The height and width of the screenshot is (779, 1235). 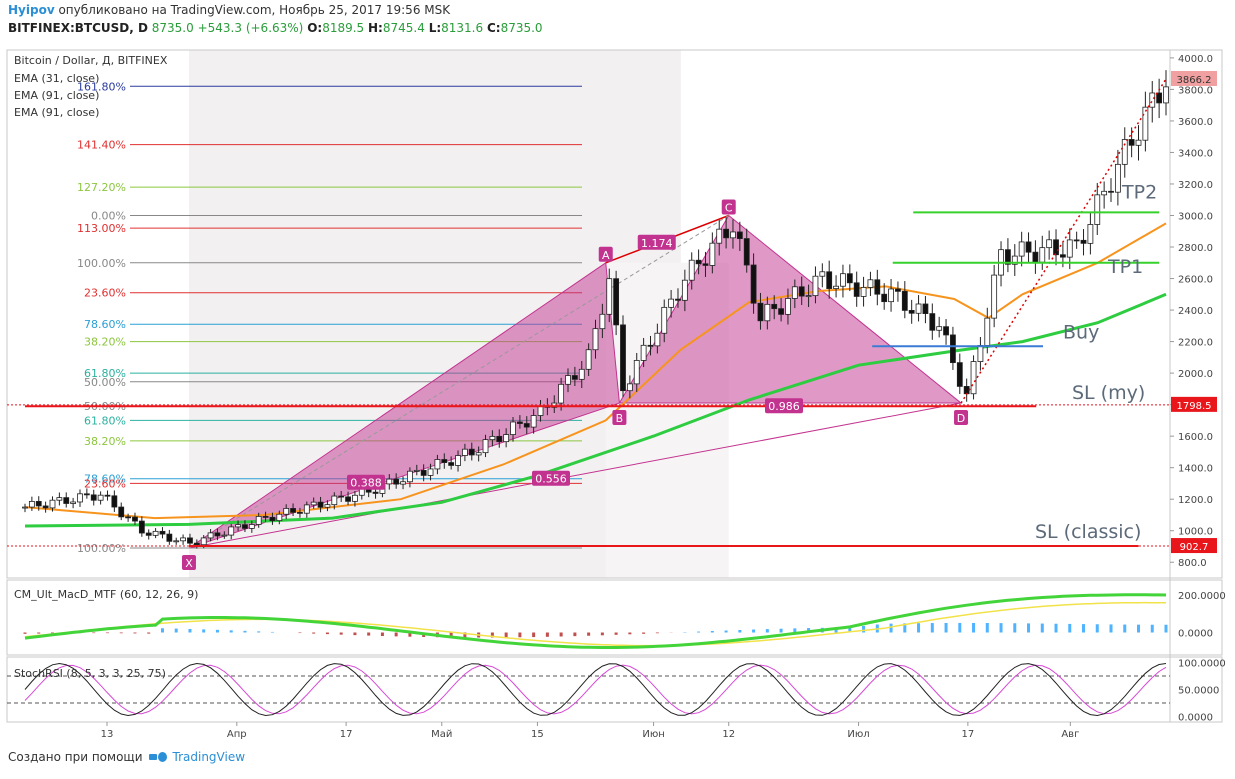 What do you see at coordinates (614, 617) in the screenshot?
I see `macd-panel-frame` at bounding box center [614, 617].